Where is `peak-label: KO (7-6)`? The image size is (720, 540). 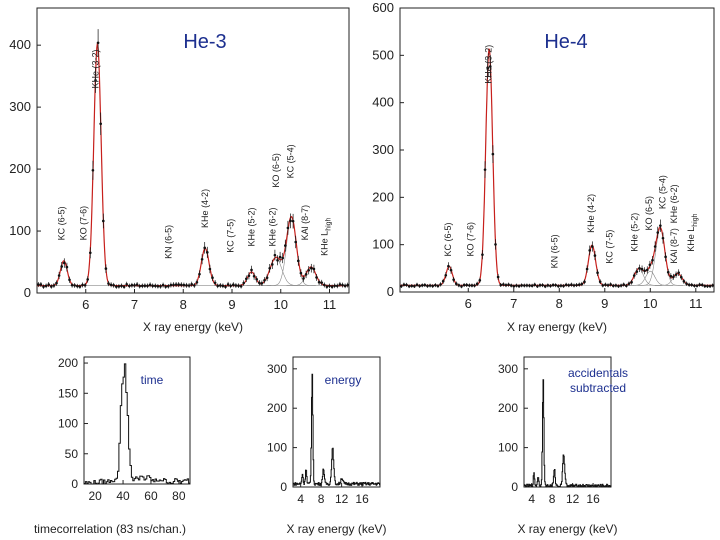 peak-label: KO (7-6) is located at coordinates (471, 239).